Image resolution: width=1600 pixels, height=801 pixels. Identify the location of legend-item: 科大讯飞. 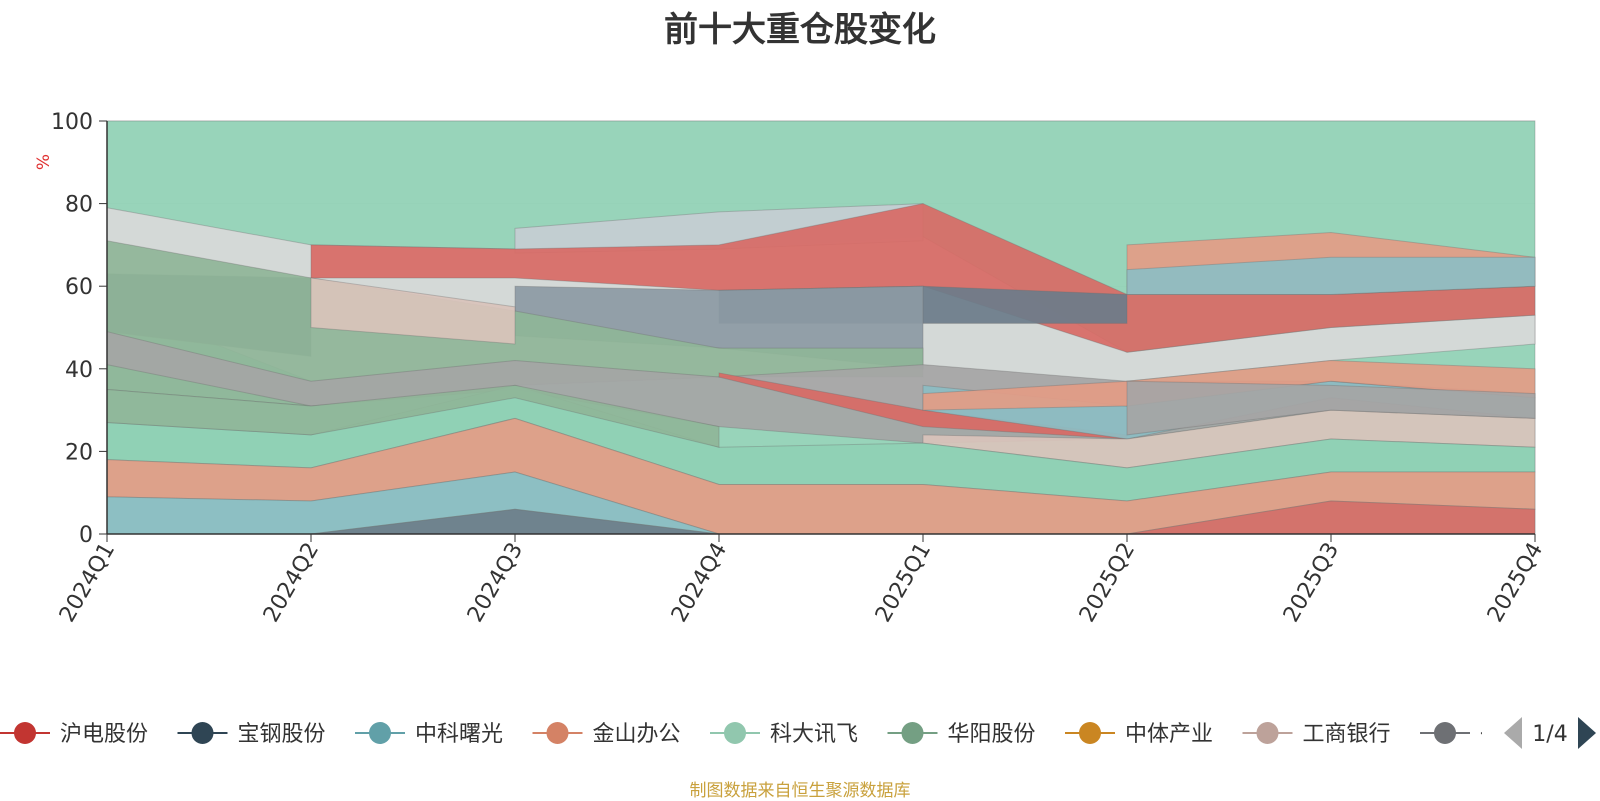
(784, 734).